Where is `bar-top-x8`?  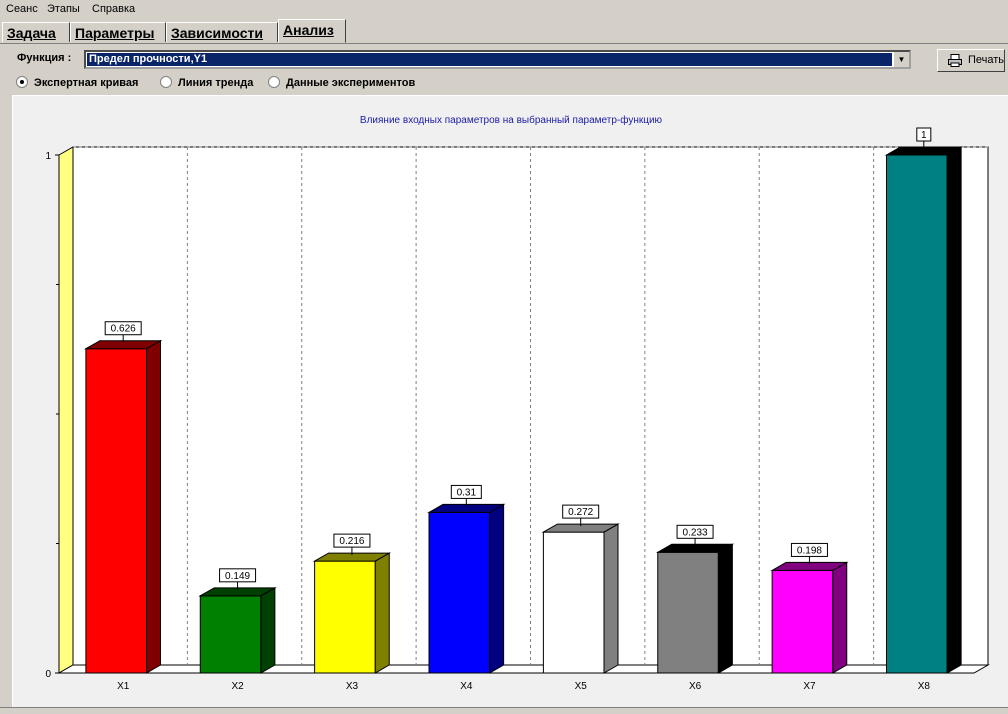 bar-top-x8 is located at coordinates (924, 151).